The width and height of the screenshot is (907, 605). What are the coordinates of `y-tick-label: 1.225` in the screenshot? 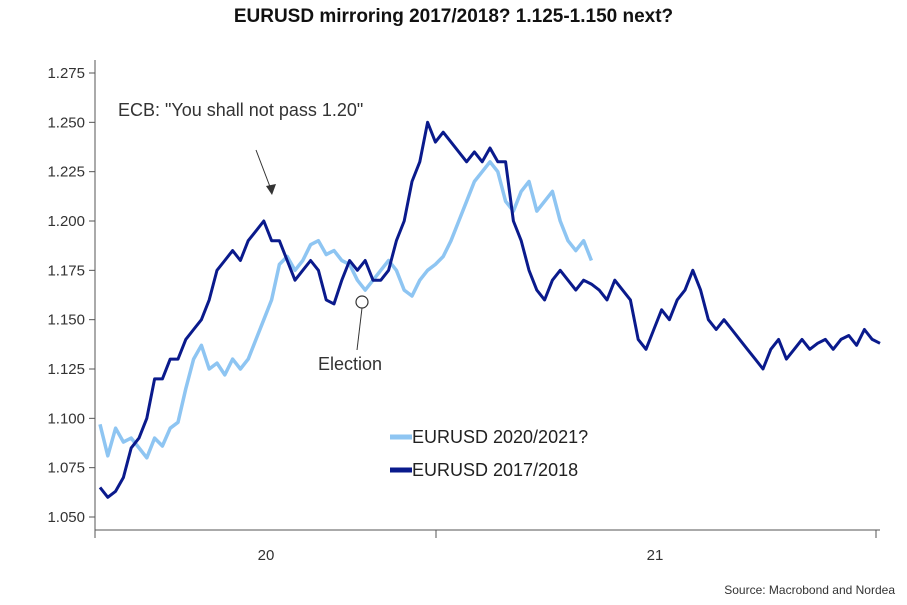 It's located at (66, 172).